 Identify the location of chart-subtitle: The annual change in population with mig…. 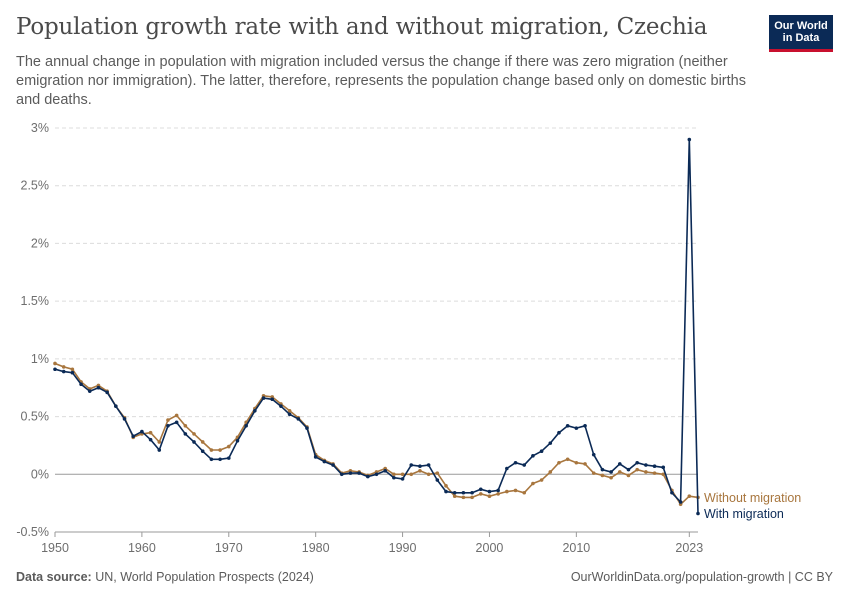
(381, 81).